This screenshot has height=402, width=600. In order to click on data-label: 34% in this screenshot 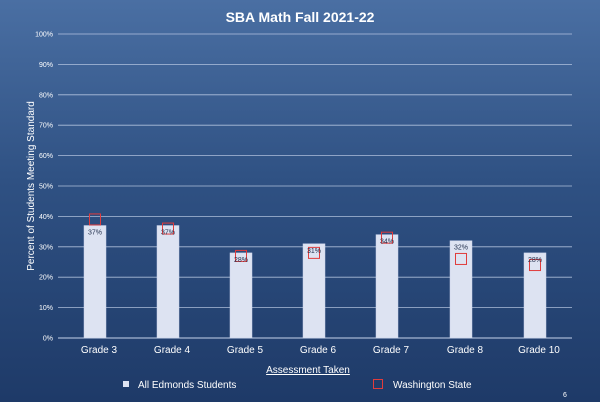, I will do `click(387, 242)`.